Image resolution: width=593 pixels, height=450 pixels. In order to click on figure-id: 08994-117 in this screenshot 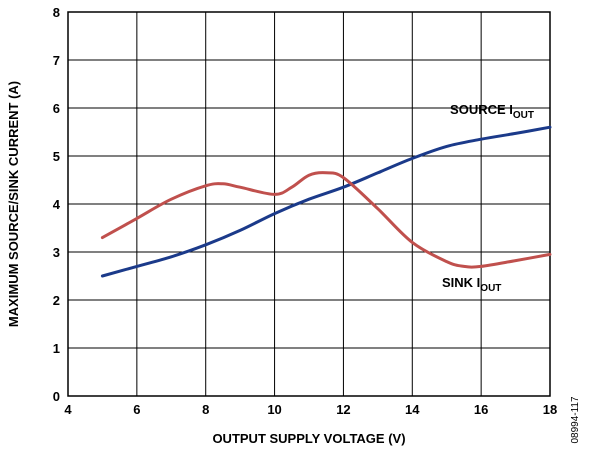, I will do `click(575, 420)`.